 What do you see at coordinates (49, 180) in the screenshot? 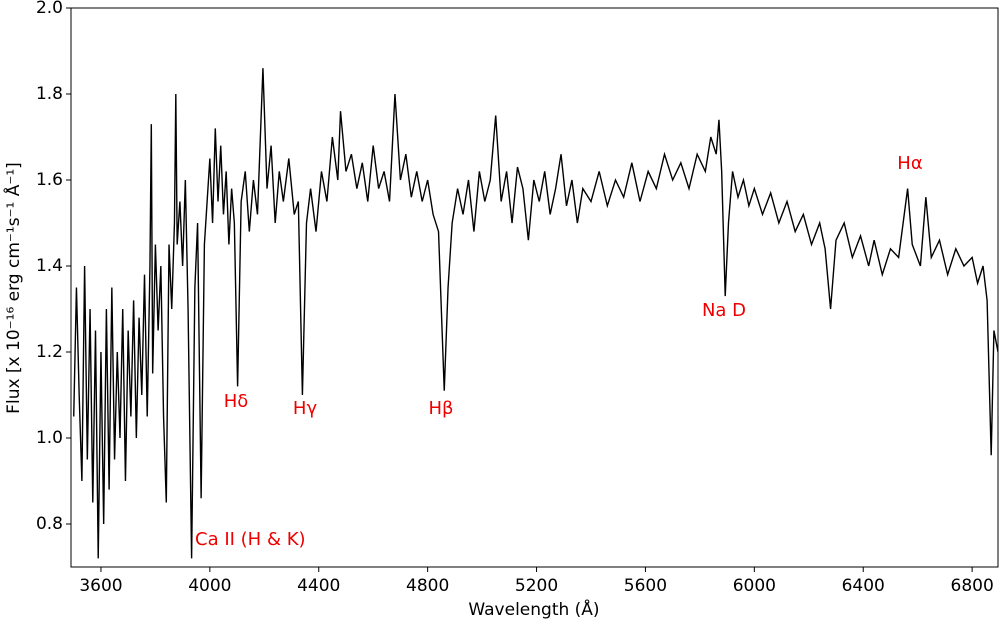
I see `y-tick-label: 1.6` at bounding box center [49, 180].